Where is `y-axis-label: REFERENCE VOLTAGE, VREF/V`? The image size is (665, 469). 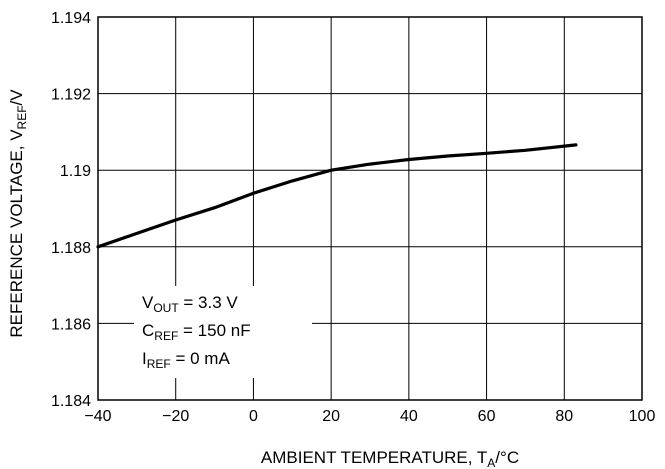 y-axis-label: REFERENCE VOLTAGE, VREF/V is located at coordinates (18, 213).